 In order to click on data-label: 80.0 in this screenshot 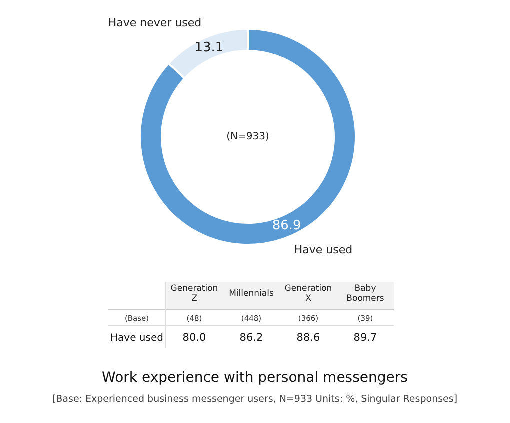, I will do `click(194, 338)`.